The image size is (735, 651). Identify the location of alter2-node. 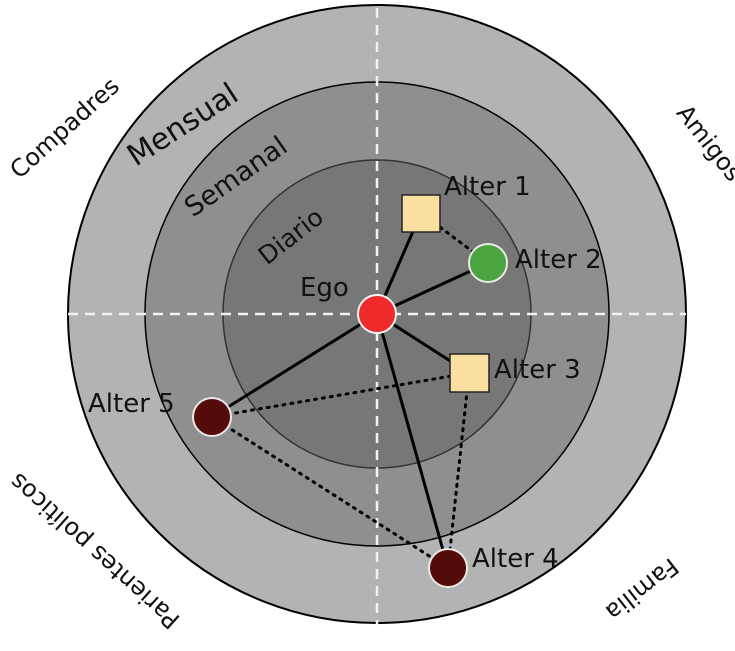
(488, 263).